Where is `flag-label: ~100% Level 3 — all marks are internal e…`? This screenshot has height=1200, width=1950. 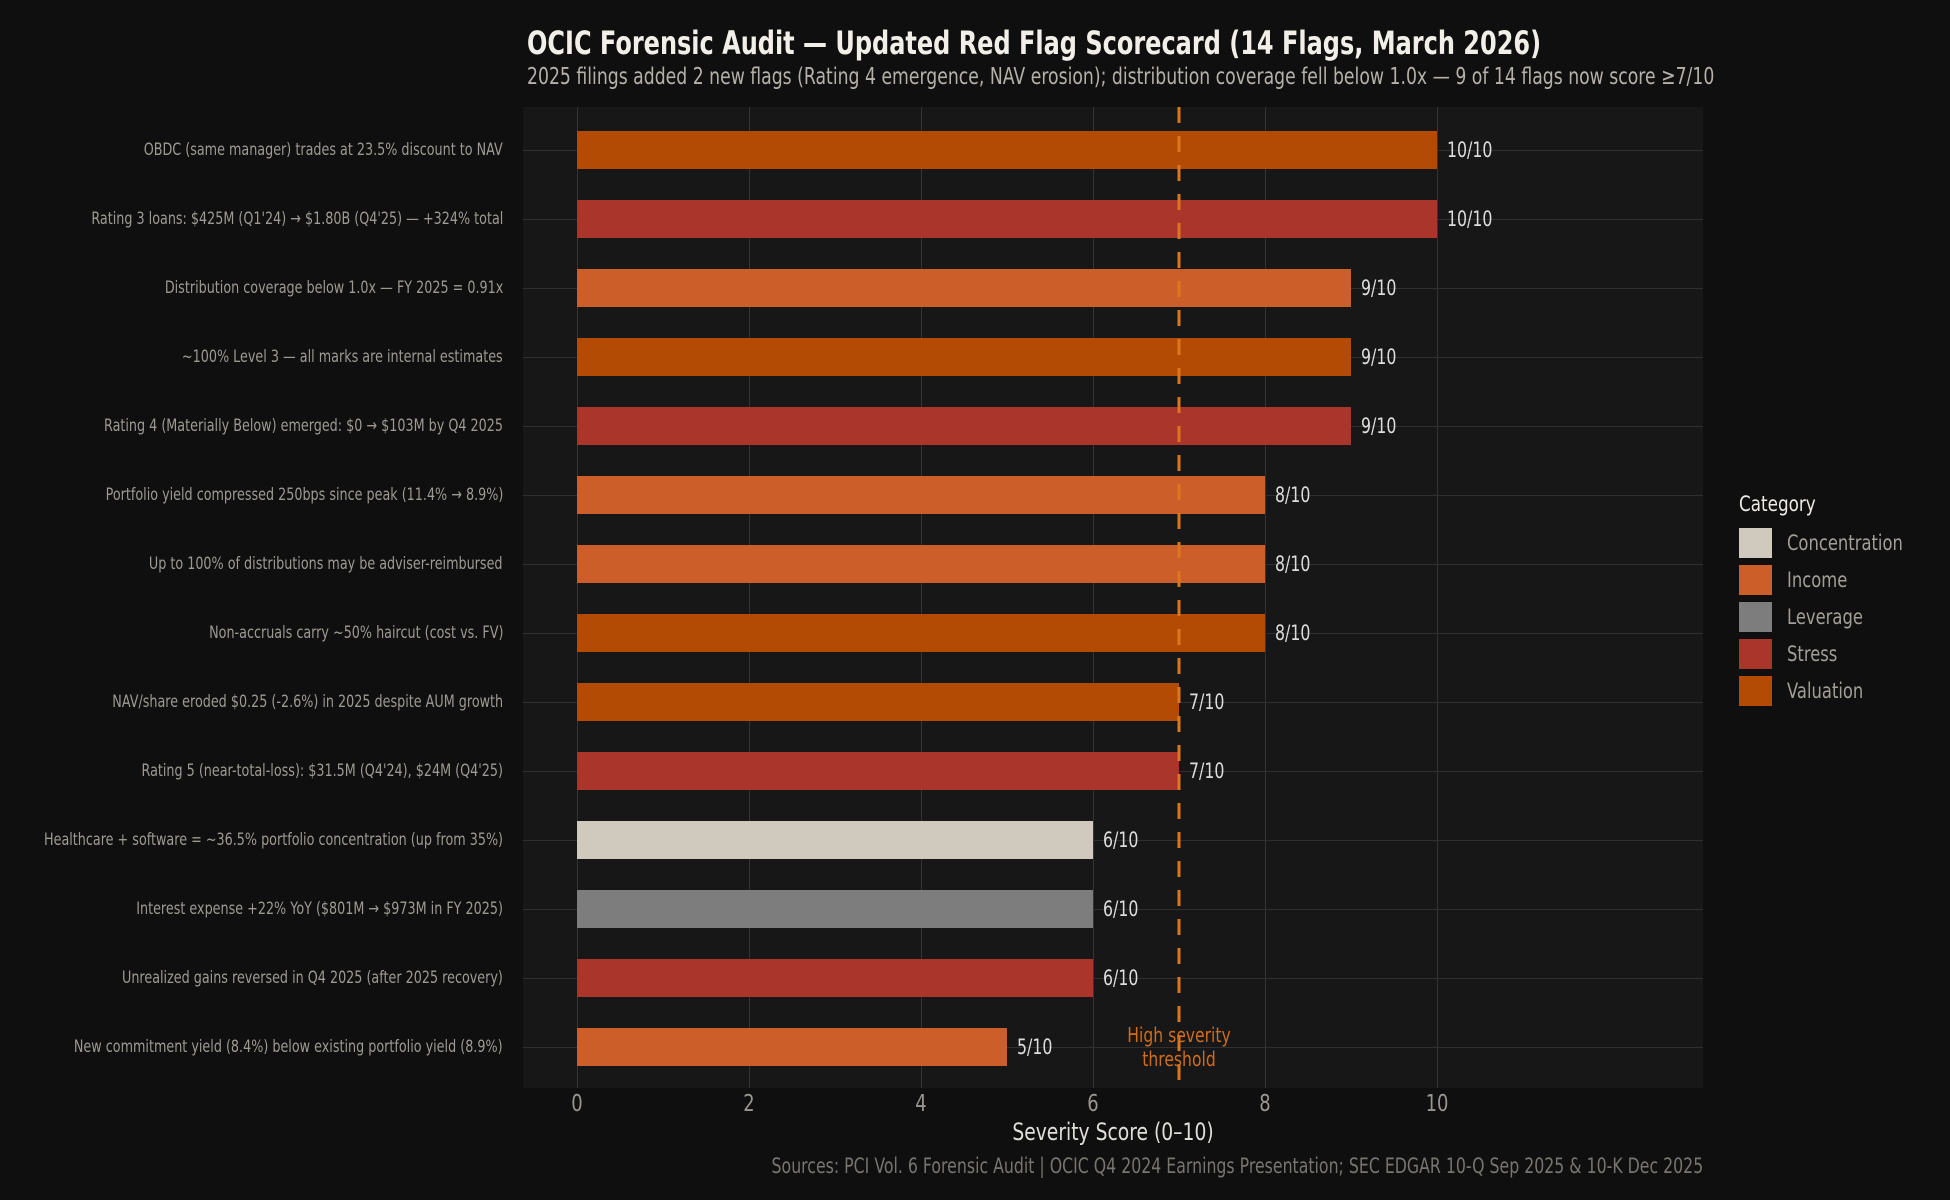 flag-label: ~100% Level 3 — all marks are internal e… is located at coordinates (342, 357).